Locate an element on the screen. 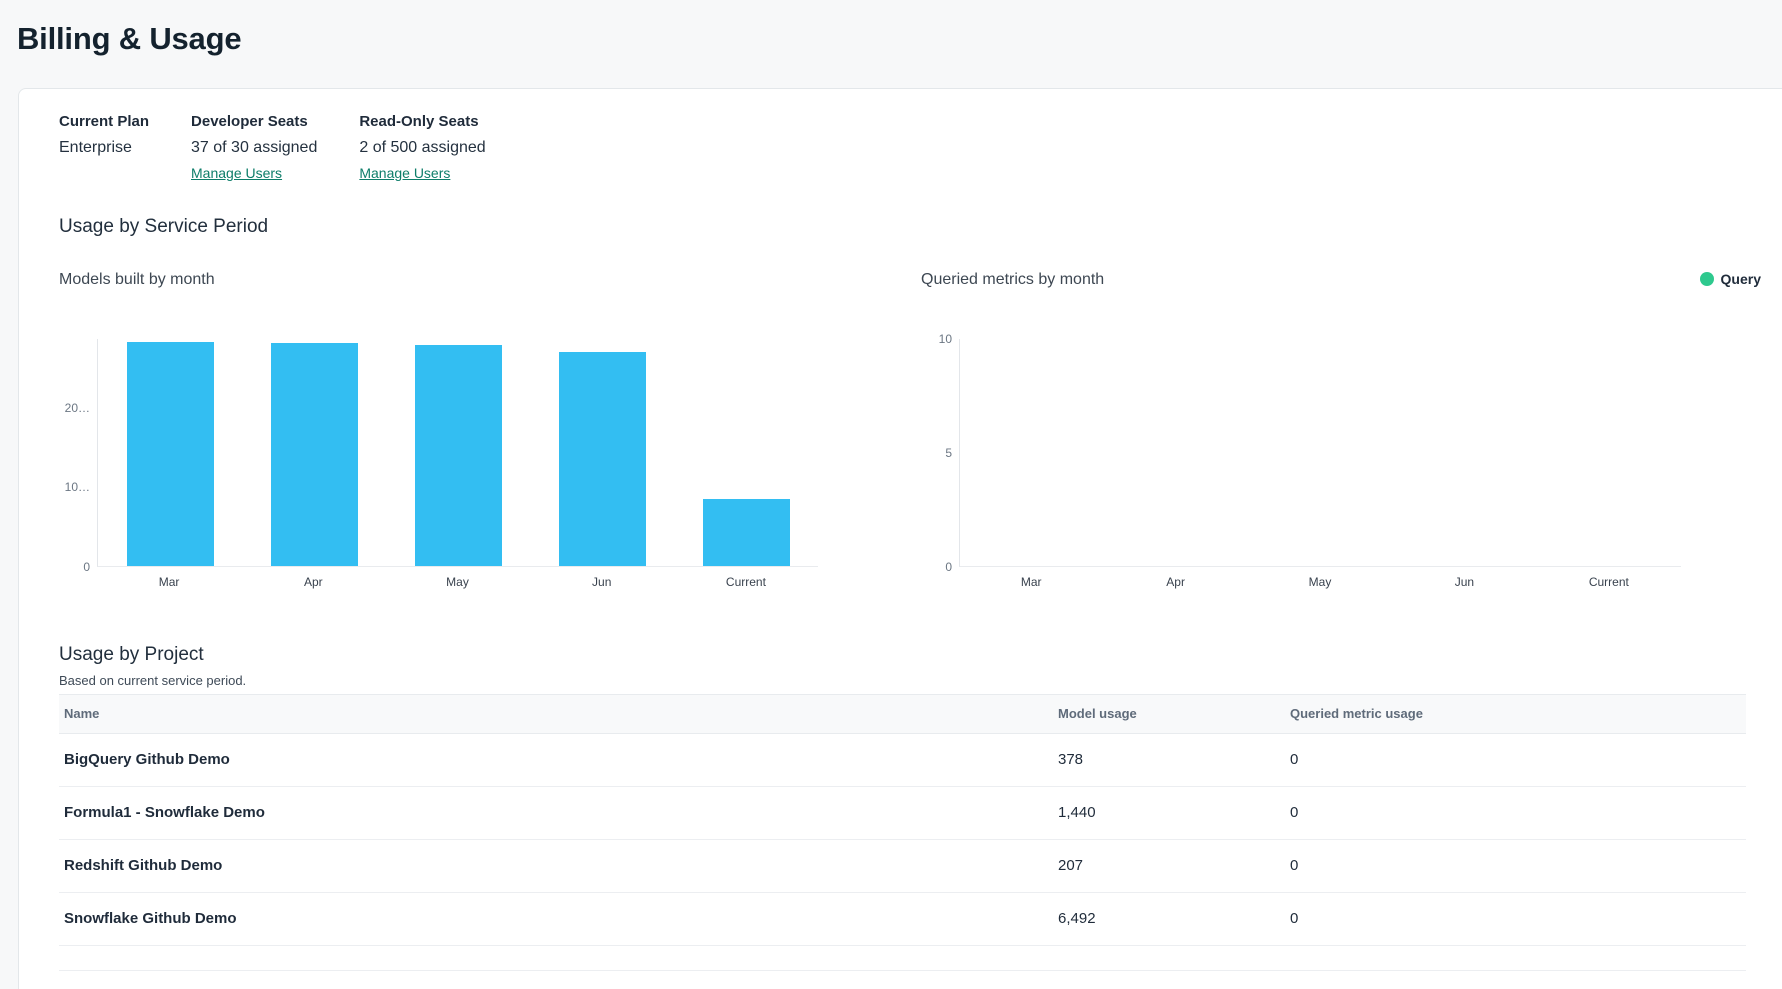 The image size is (1782, 989). legend-query: Query is located at coordinates (1730, 278).